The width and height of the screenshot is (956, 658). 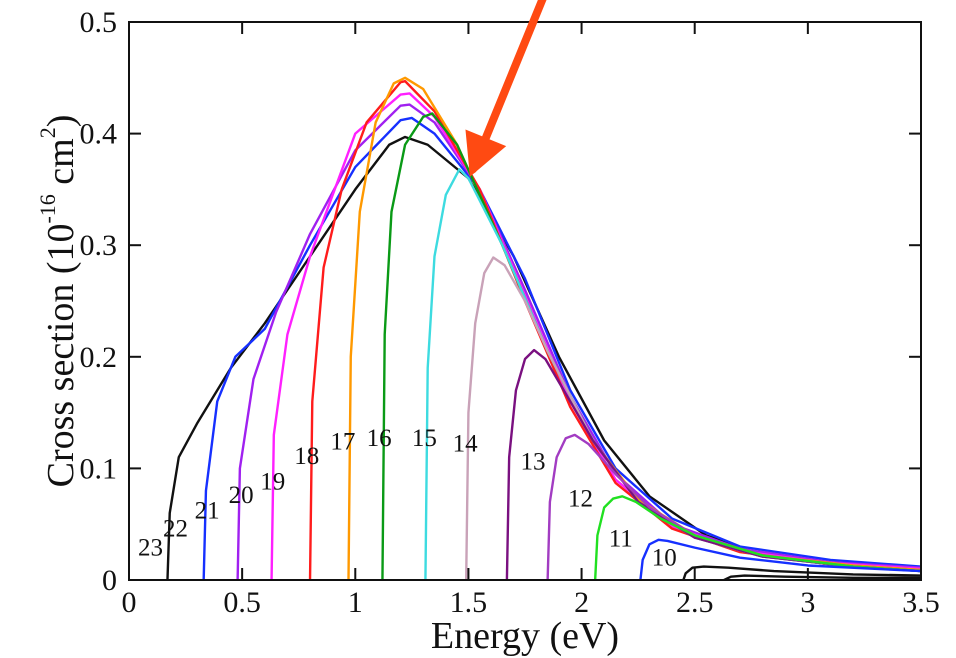 I want to click on x-tick-label: 2, so click(x=581, y=602).